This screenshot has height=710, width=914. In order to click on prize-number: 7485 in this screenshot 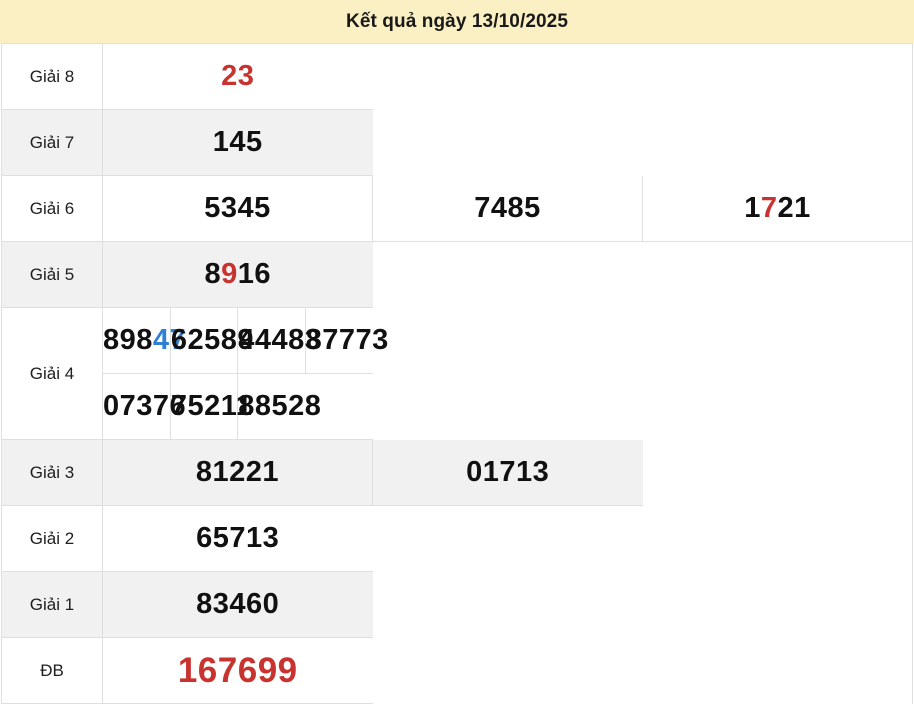, I will do `click(507, 208)`.